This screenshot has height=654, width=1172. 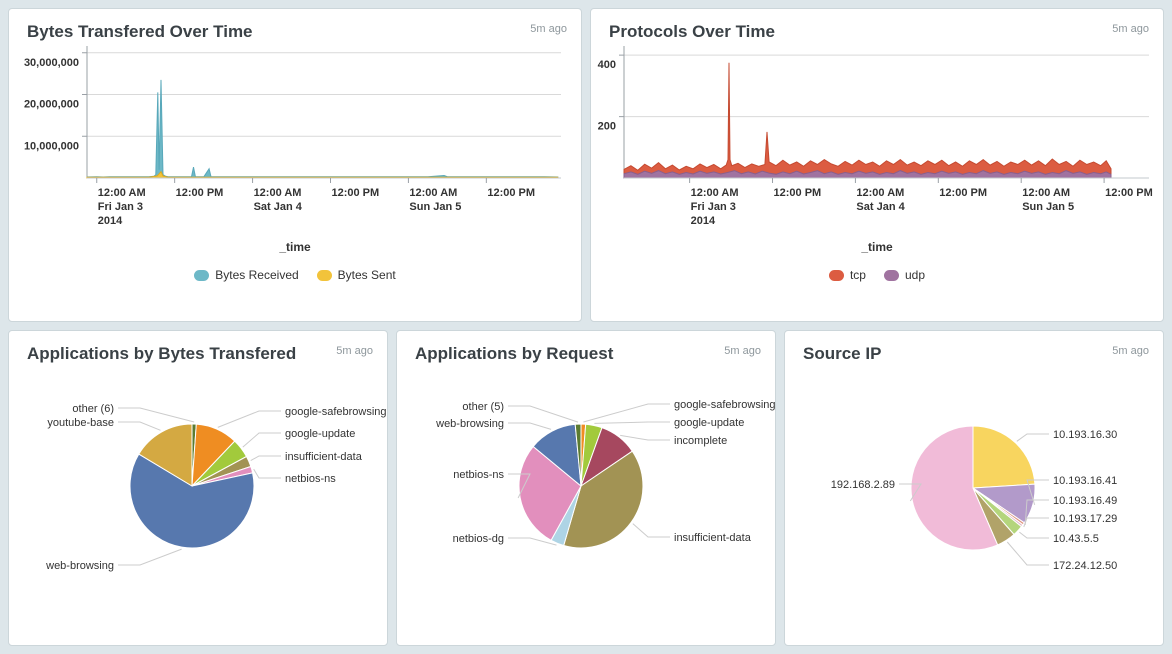 What do you see at coordinates (607, 127) in the screenshot?
I see `y-tick-label: 200` at bounding box center [607, 127].